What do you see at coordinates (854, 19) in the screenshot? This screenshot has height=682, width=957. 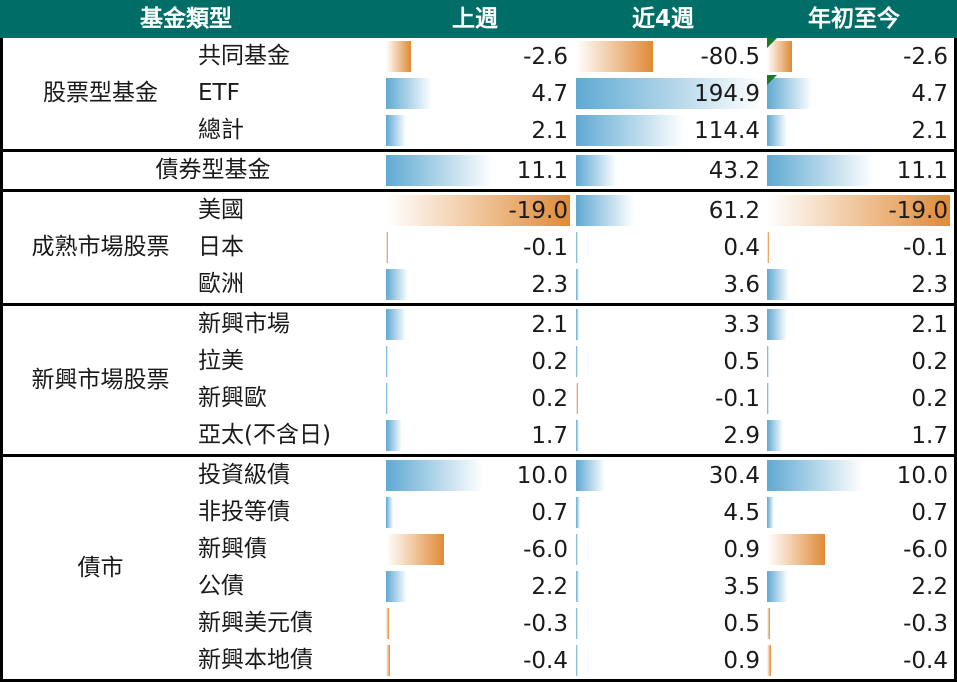 I see `header-ytd: 年初至今` at bounding box center [854, 19].